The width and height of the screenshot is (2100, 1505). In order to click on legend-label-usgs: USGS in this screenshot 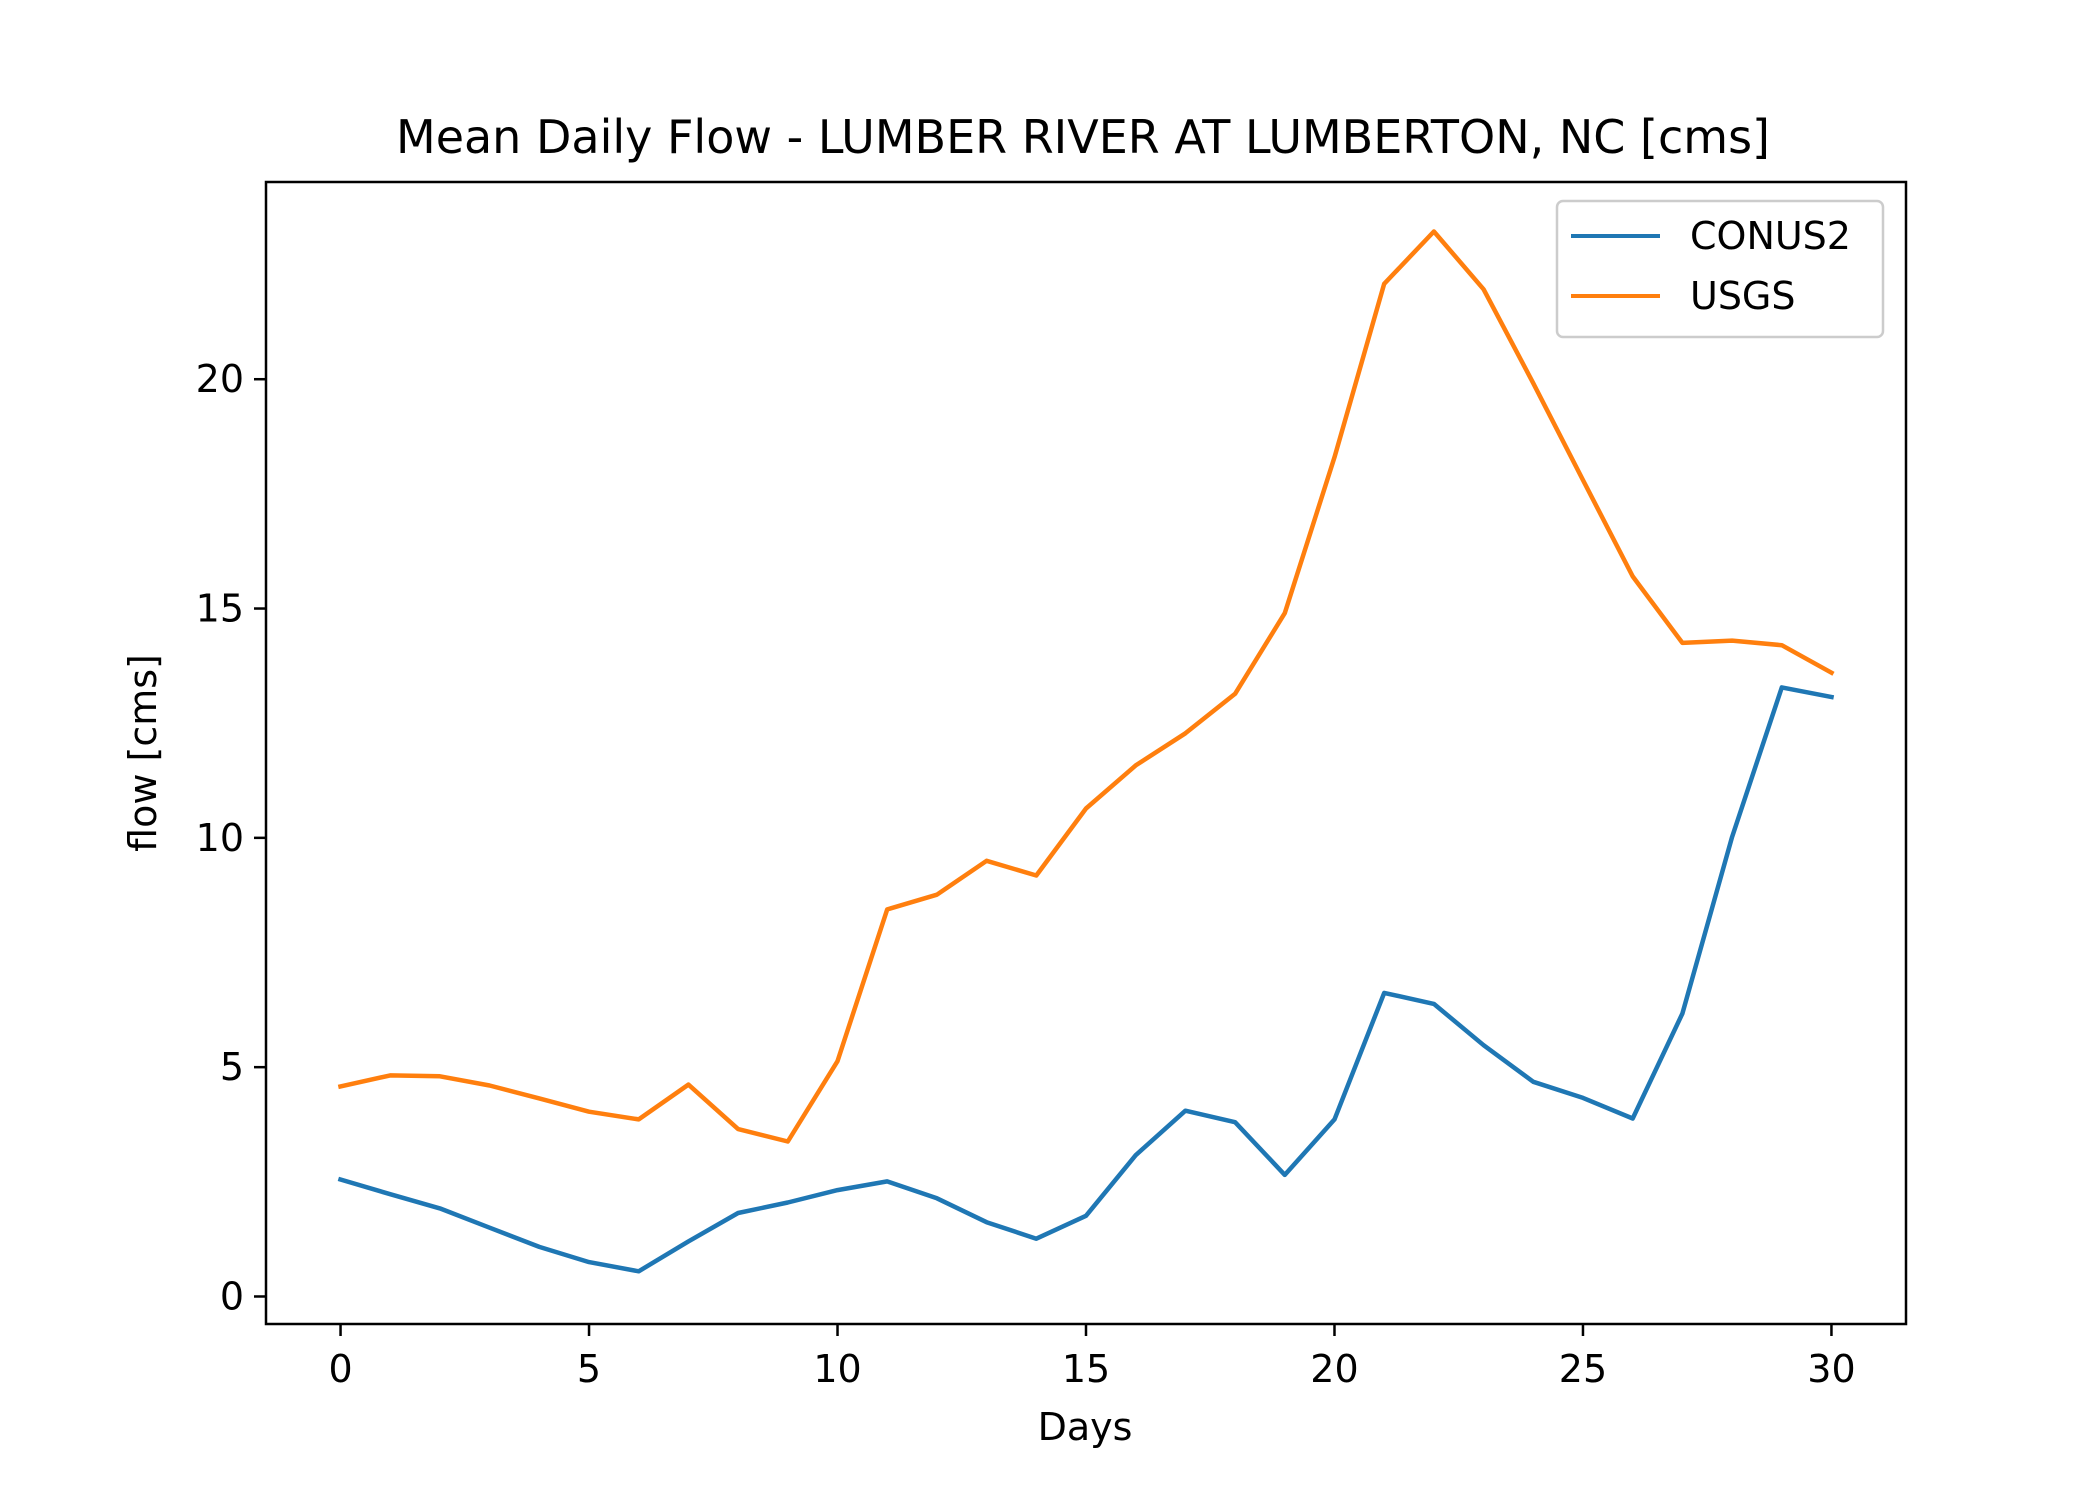, I will do `click(1743, 296)`.